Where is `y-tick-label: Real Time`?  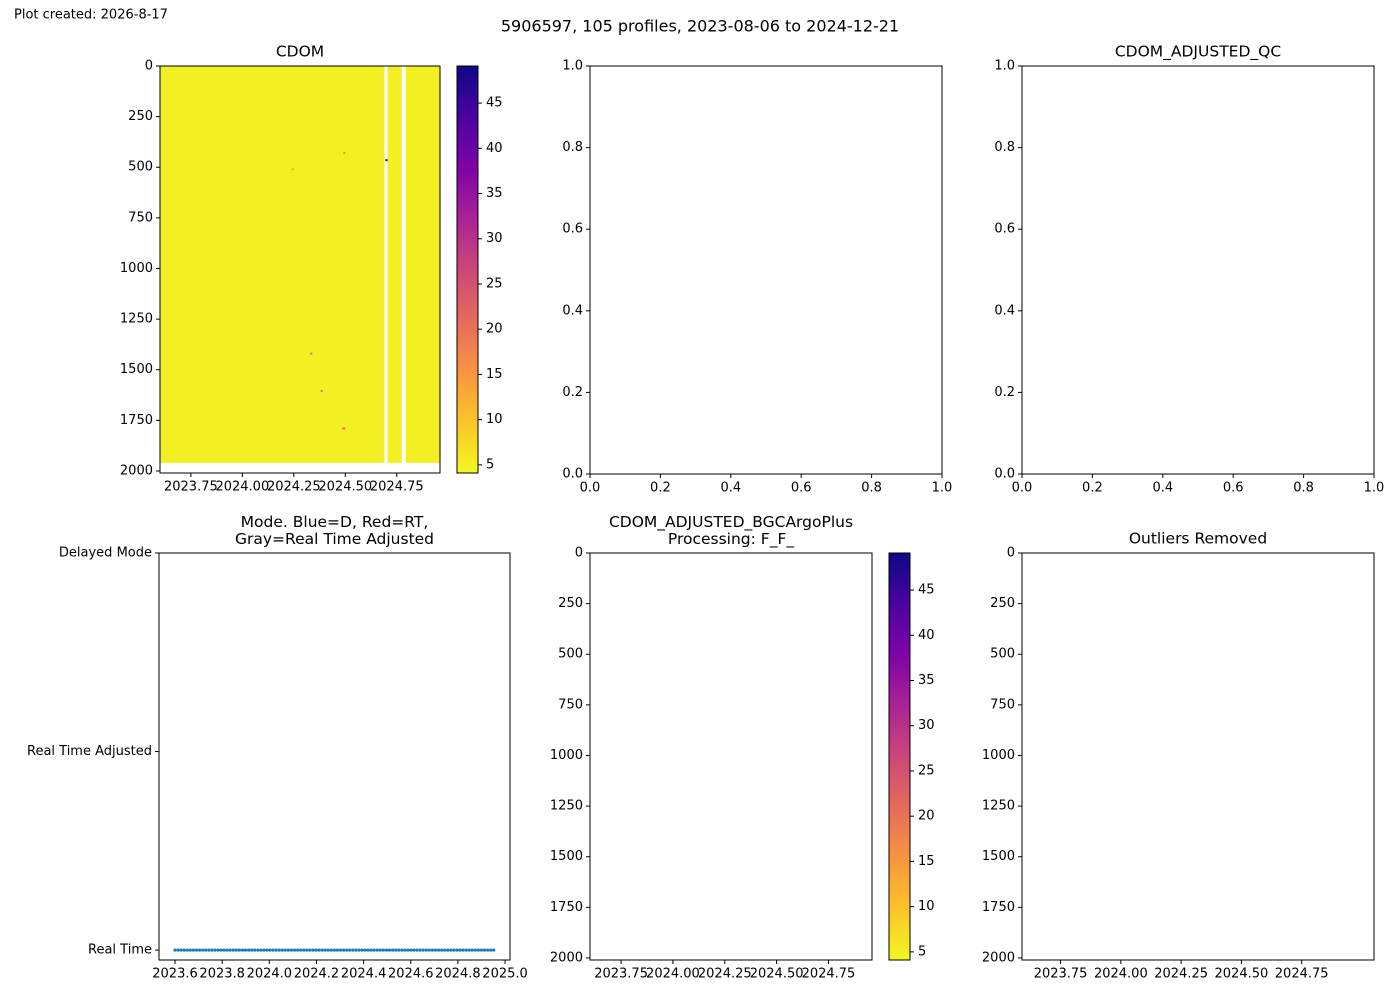
y-tick-label: Real Time is located at coordinates (120, 950).